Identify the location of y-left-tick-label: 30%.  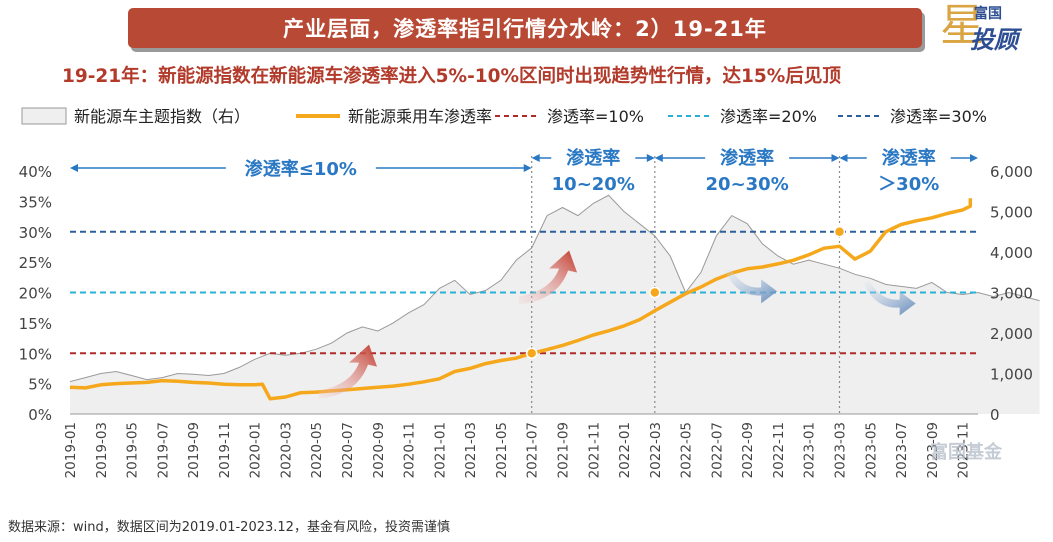
(35, 233).